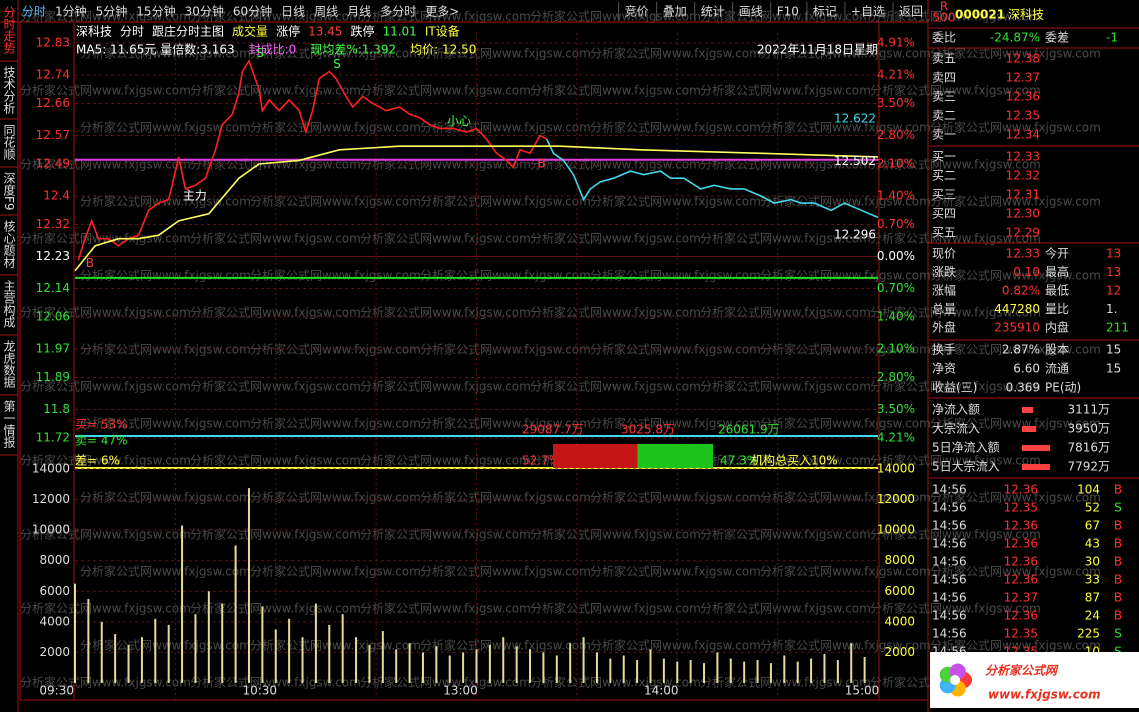 This screenshot has width=1139, height=712. What do you see at coordinates (155, 11) in the screenshot?
I see `toolbar-tab: 15分钟` at bounding box center [155, 11].